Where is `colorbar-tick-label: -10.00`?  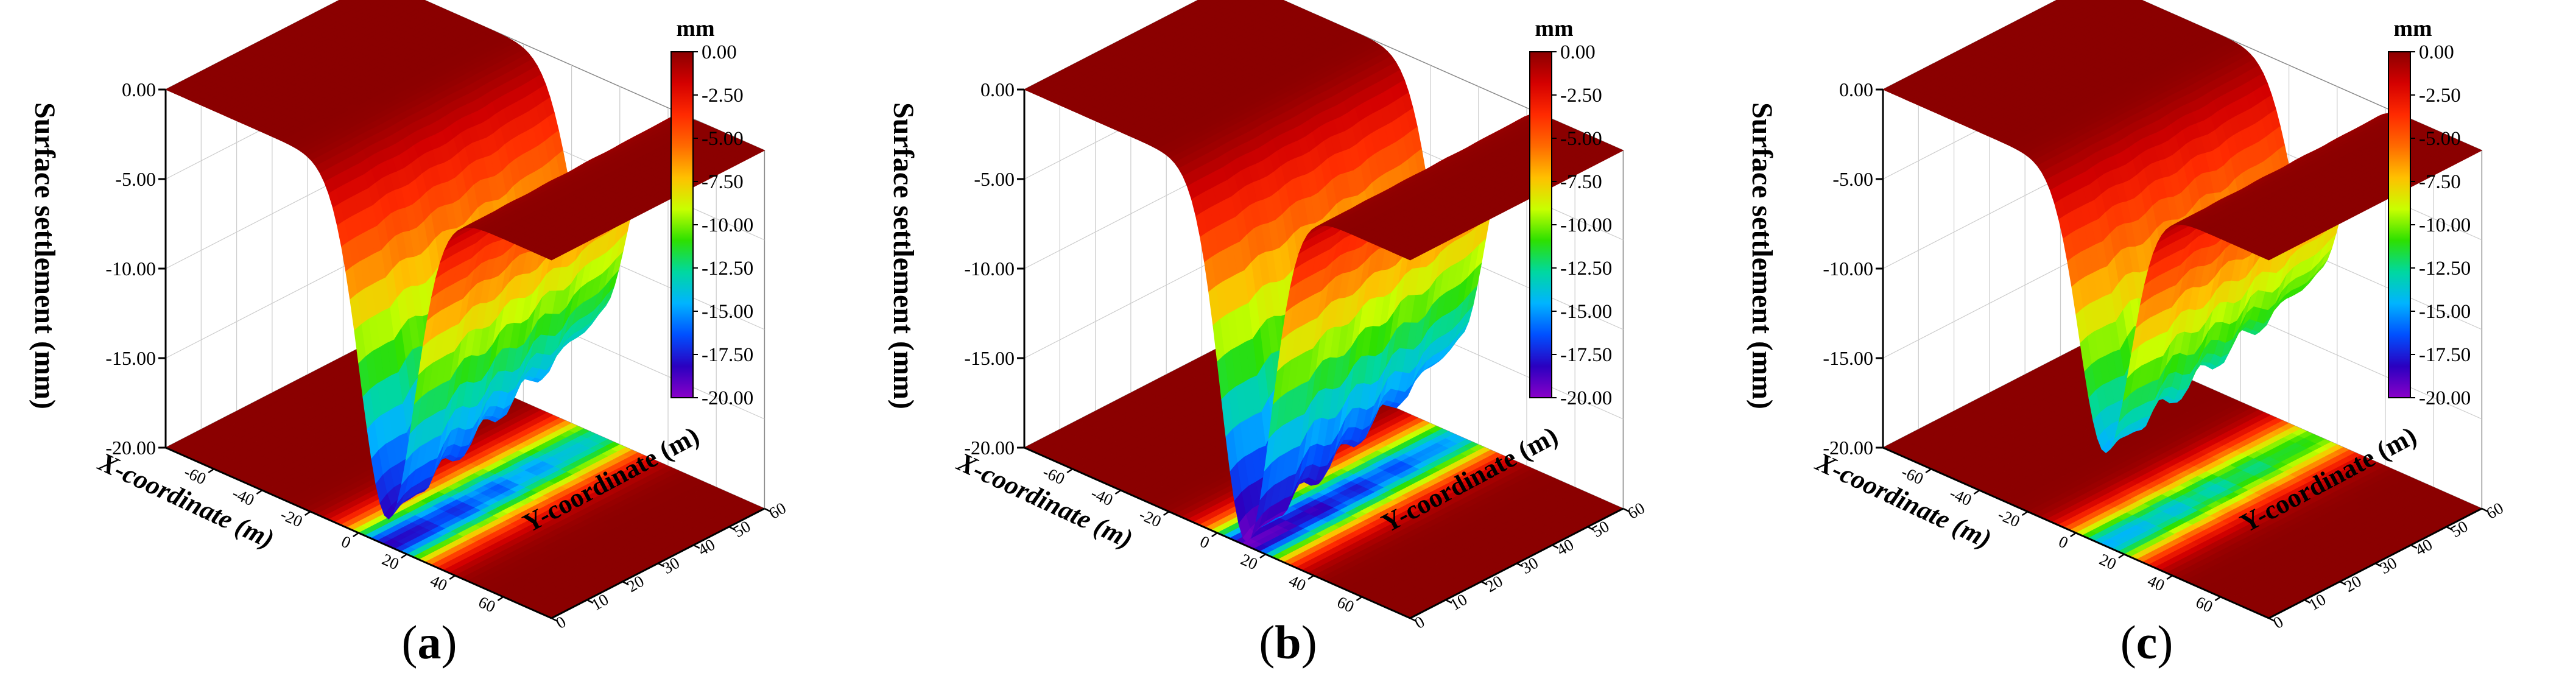
colorbar-tick-label: -10.00 is located at coordinates (727, 225).